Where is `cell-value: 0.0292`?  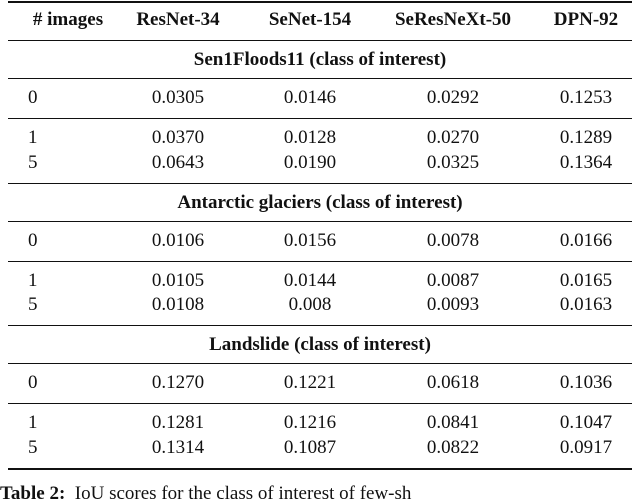 cell-value: 0.0292 is located at coordinates (453, 97).